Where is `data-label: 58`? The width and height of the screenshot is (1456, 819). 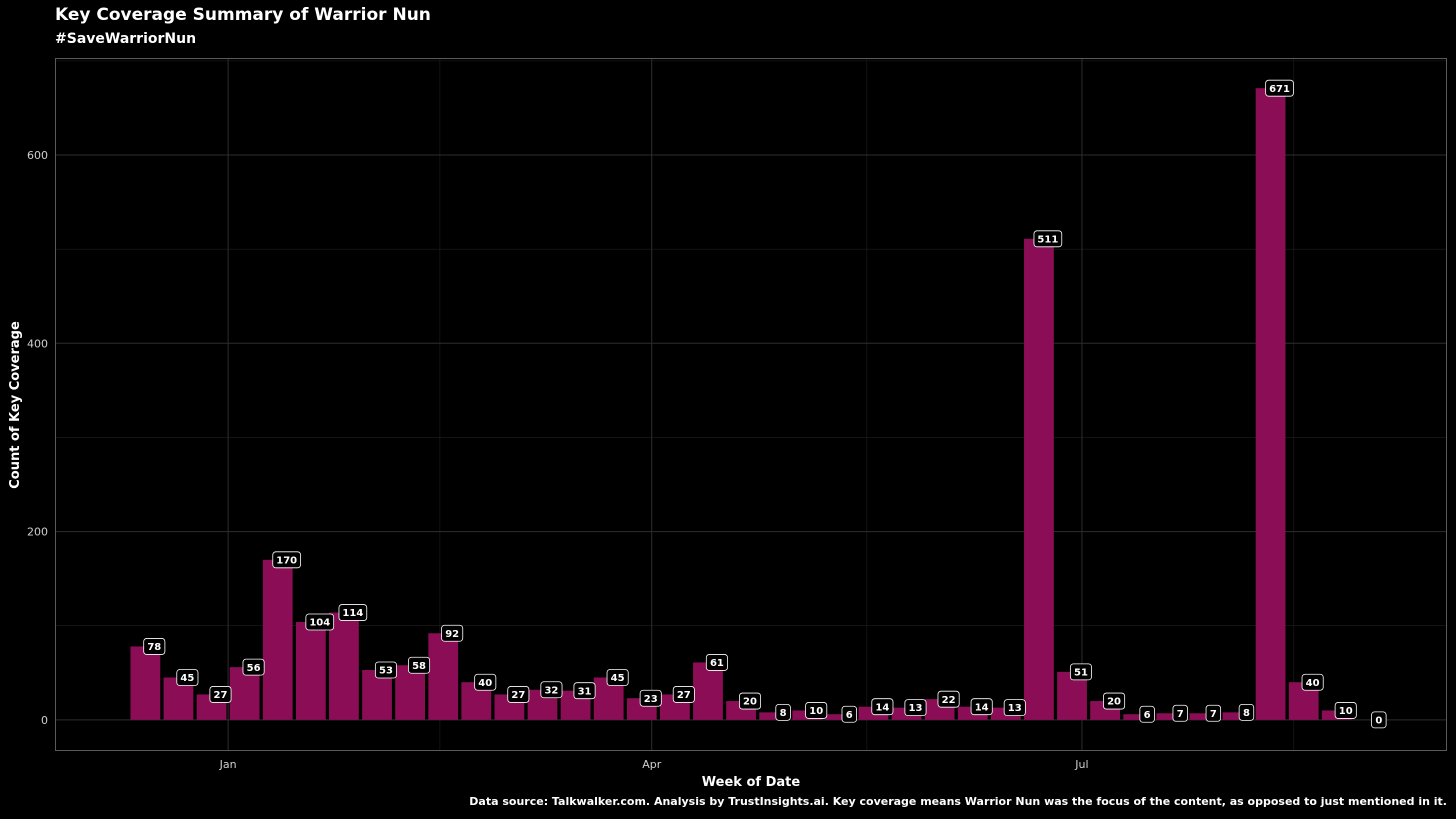
data-label: 58 is located at coordinates (419, 665).